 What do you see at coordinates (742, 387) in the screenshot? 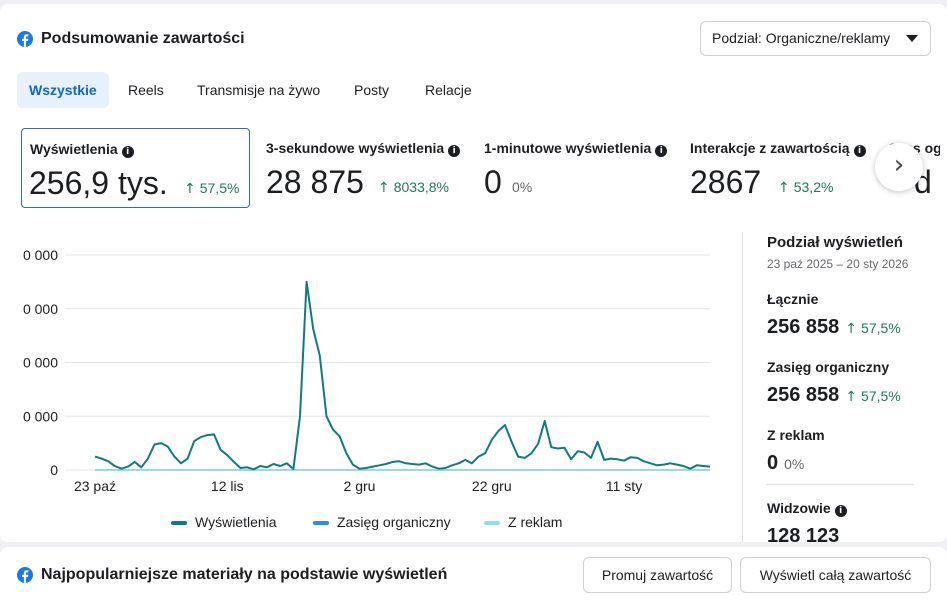
I see `panel-divider` at bounding box center [742, 387].